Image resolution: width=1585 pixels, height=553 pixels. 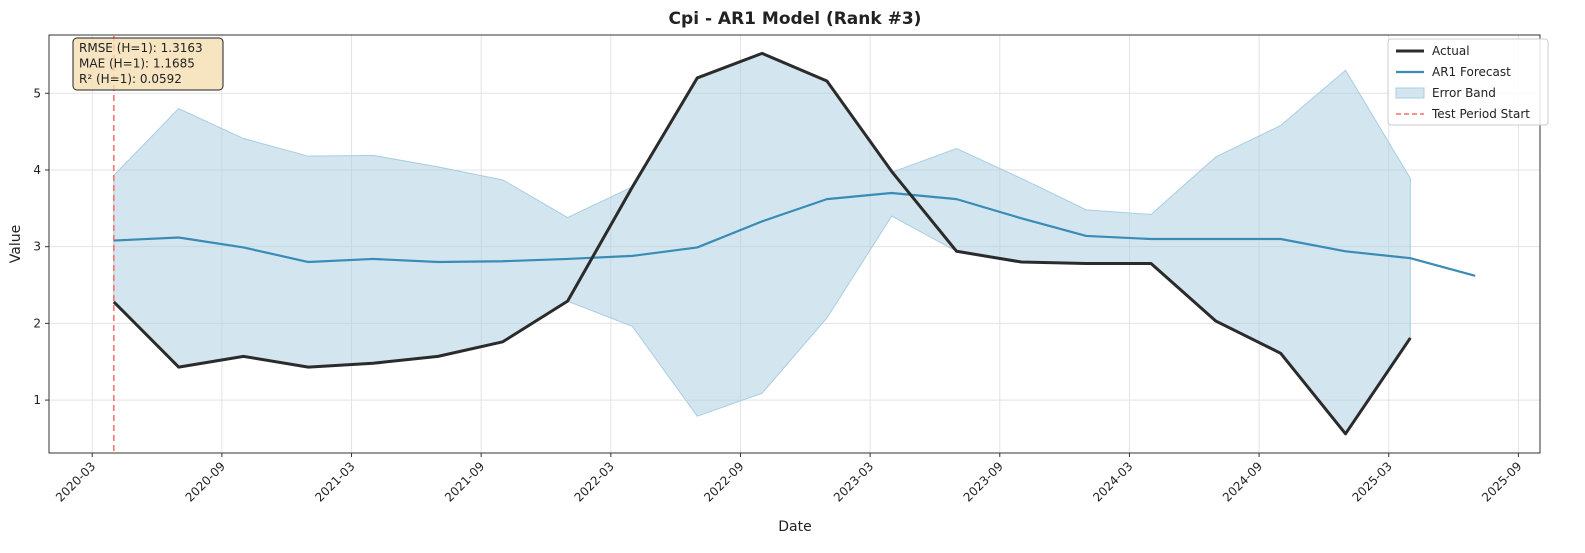 What do you see at coordinates (983, 481) in the screenshot?
I see `x-tick-label: 2023-09` at bounding box center [983, 481].